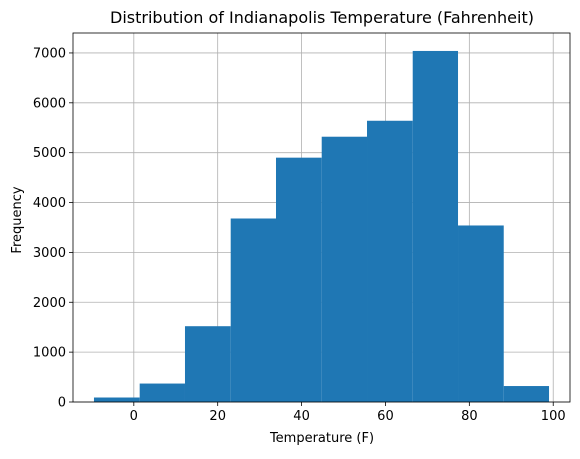 The height and width of the screenshot is (459, 580). Describe the element at coordinates (49, 53) in the screenshot. I see `y-tick-label-7: 7000` at that location.